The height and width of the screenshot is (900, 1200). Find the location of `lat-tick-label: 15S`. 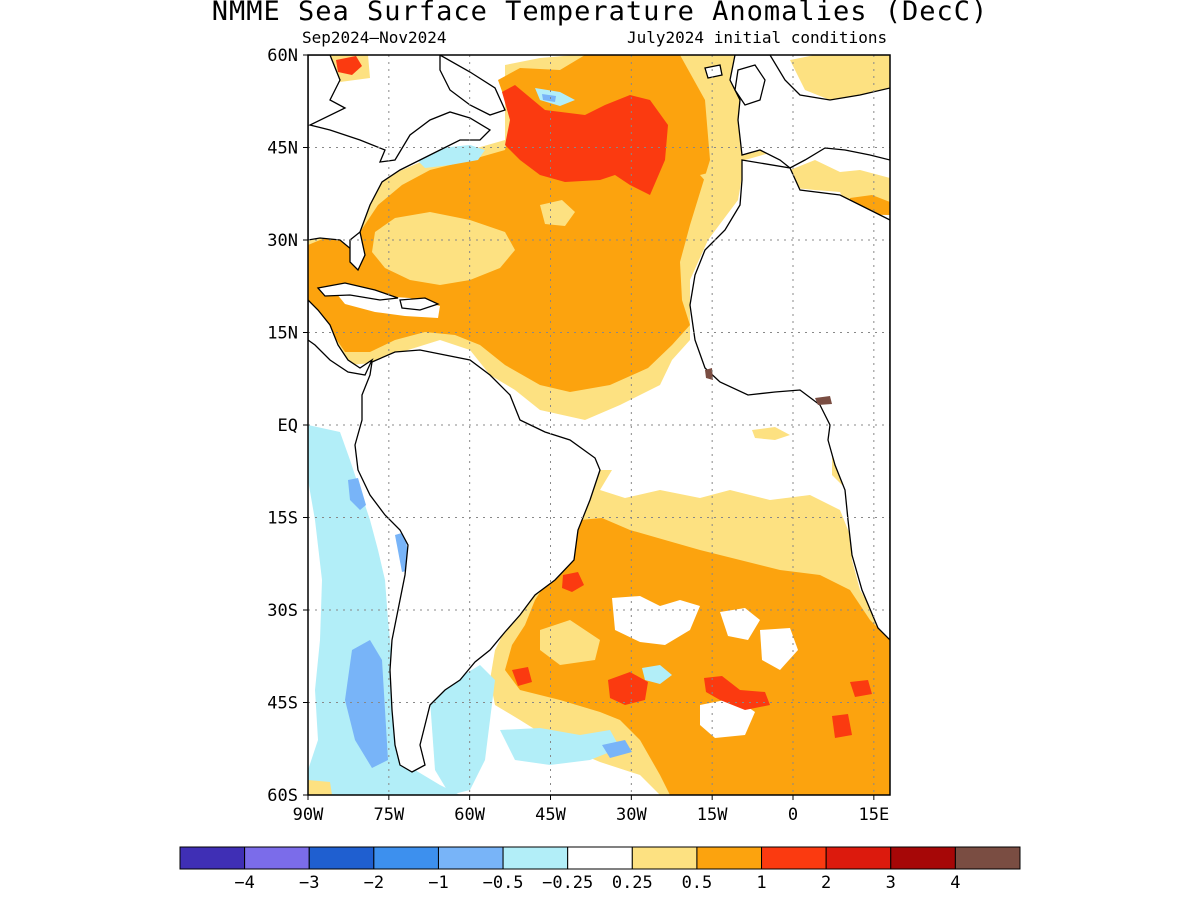

lat-tick-label: 15S is located at coordinates (282, 519).